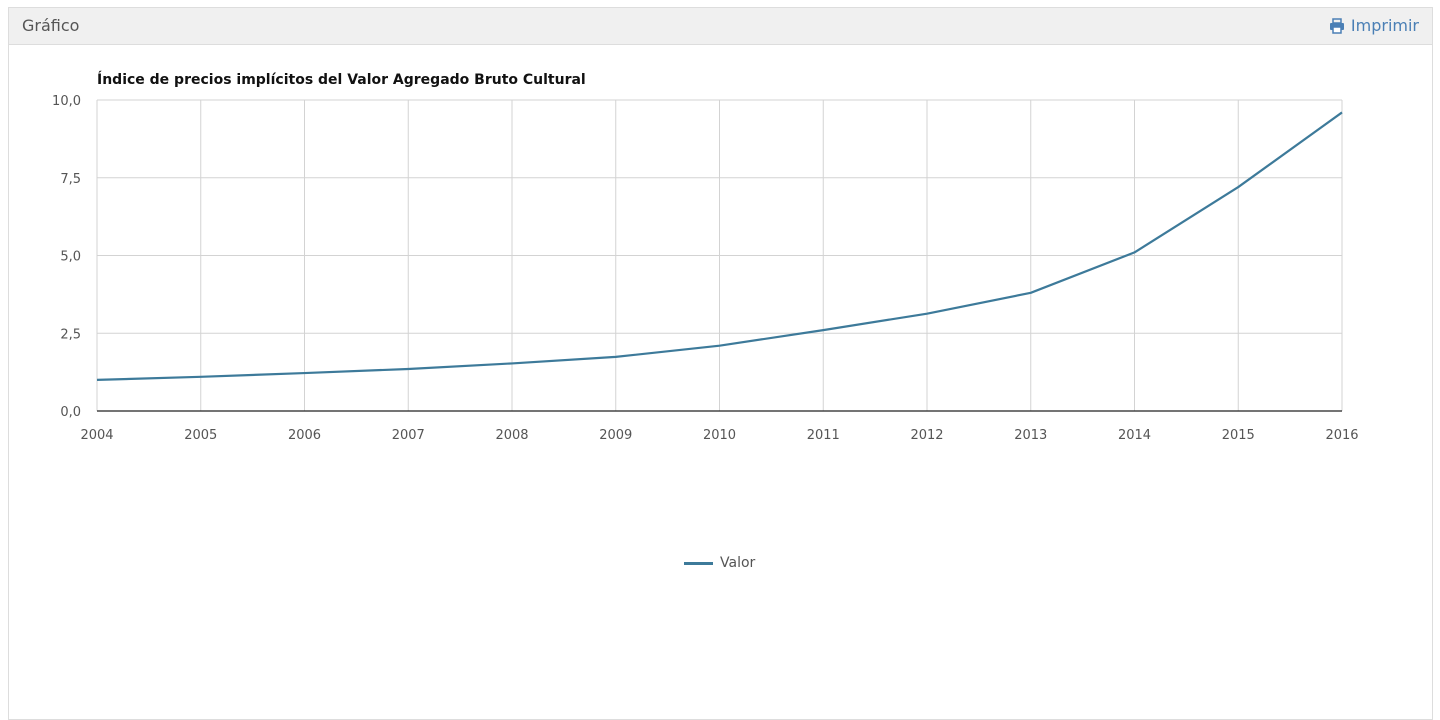 This screenshot has height=720, width=1440. I want to click on print-button: Imprimir, so click(1374, 25).